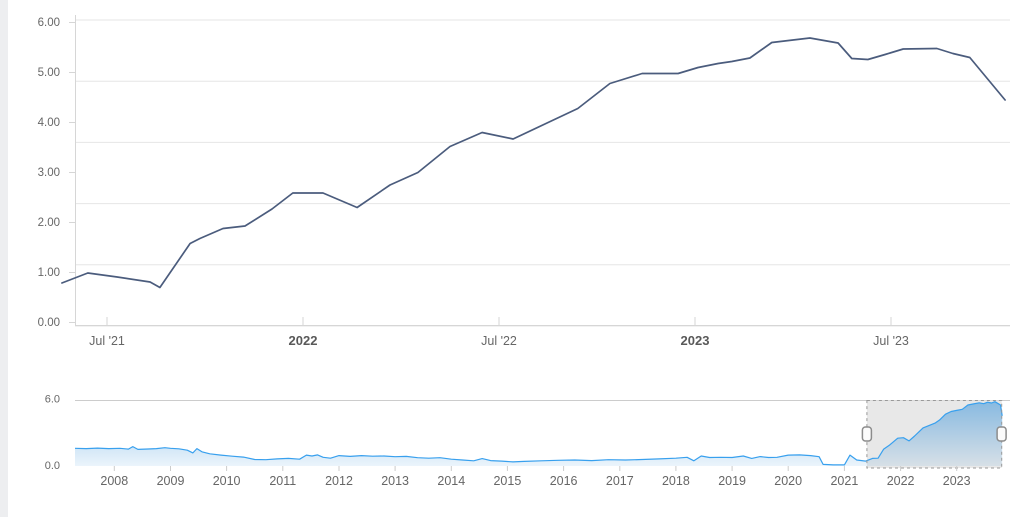 Image resolution: width=1025 pixels, height=517 pixels. Describe the element at coordinates (451, 481) in the screenshot. I see `navigator-year-label: 2014` at that location.